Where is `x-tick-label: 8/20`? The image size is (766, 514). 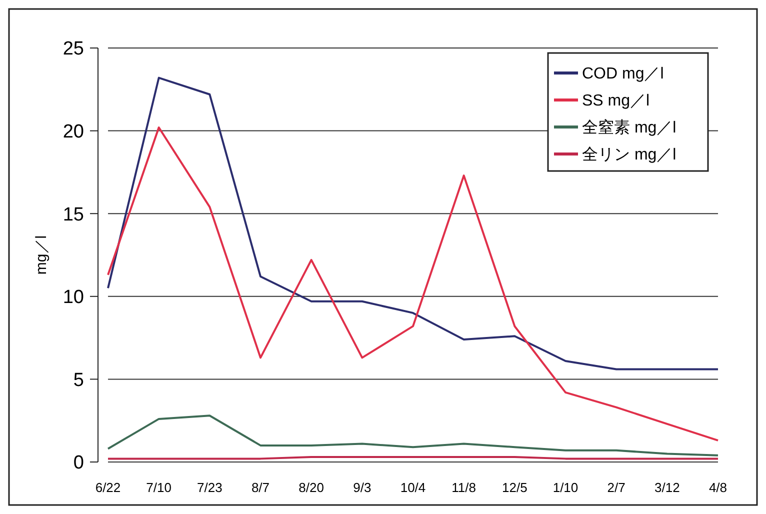
x-tick-label: 8/20 is located at coordinates (311, 487).